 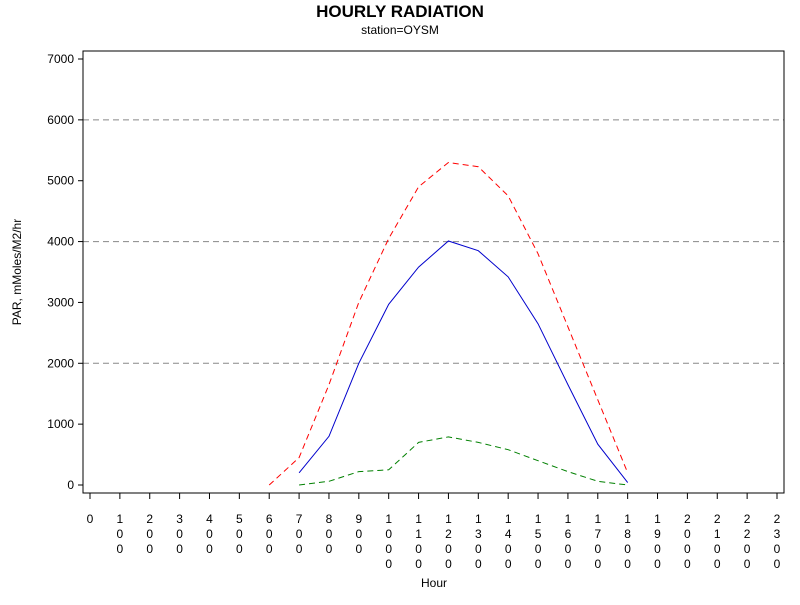 I want to click on y-tick-label: 6000, so click(x=60, y=120).